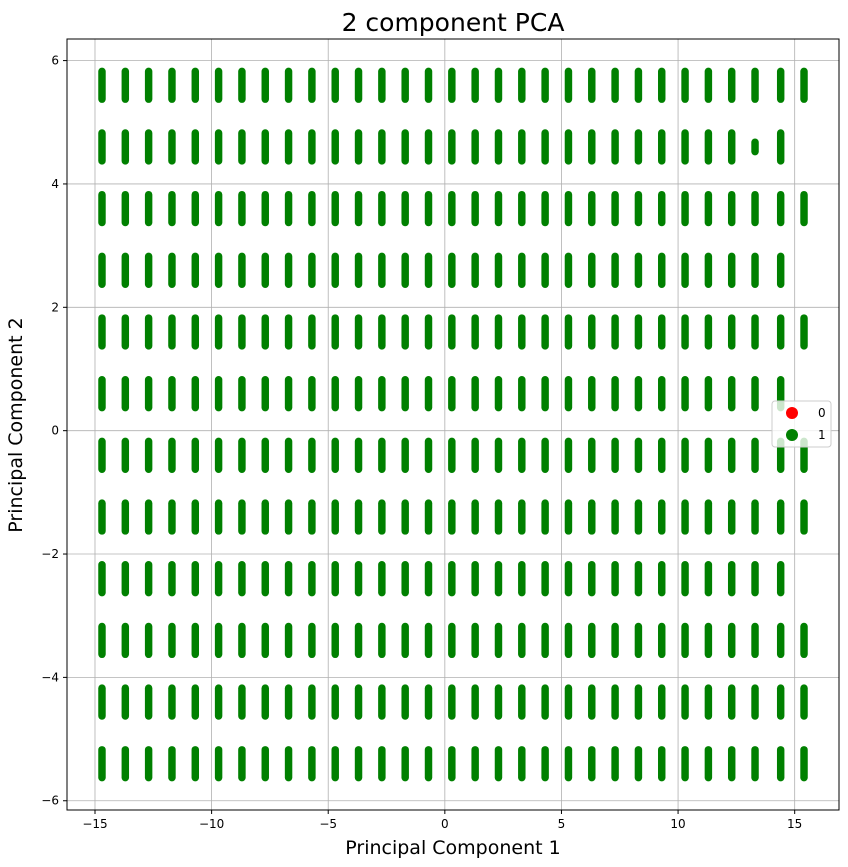  What do you see at coordinates (822, 413) in the screenshot?
I see `legend-label-0: 0` at bounding box center [822, 413].